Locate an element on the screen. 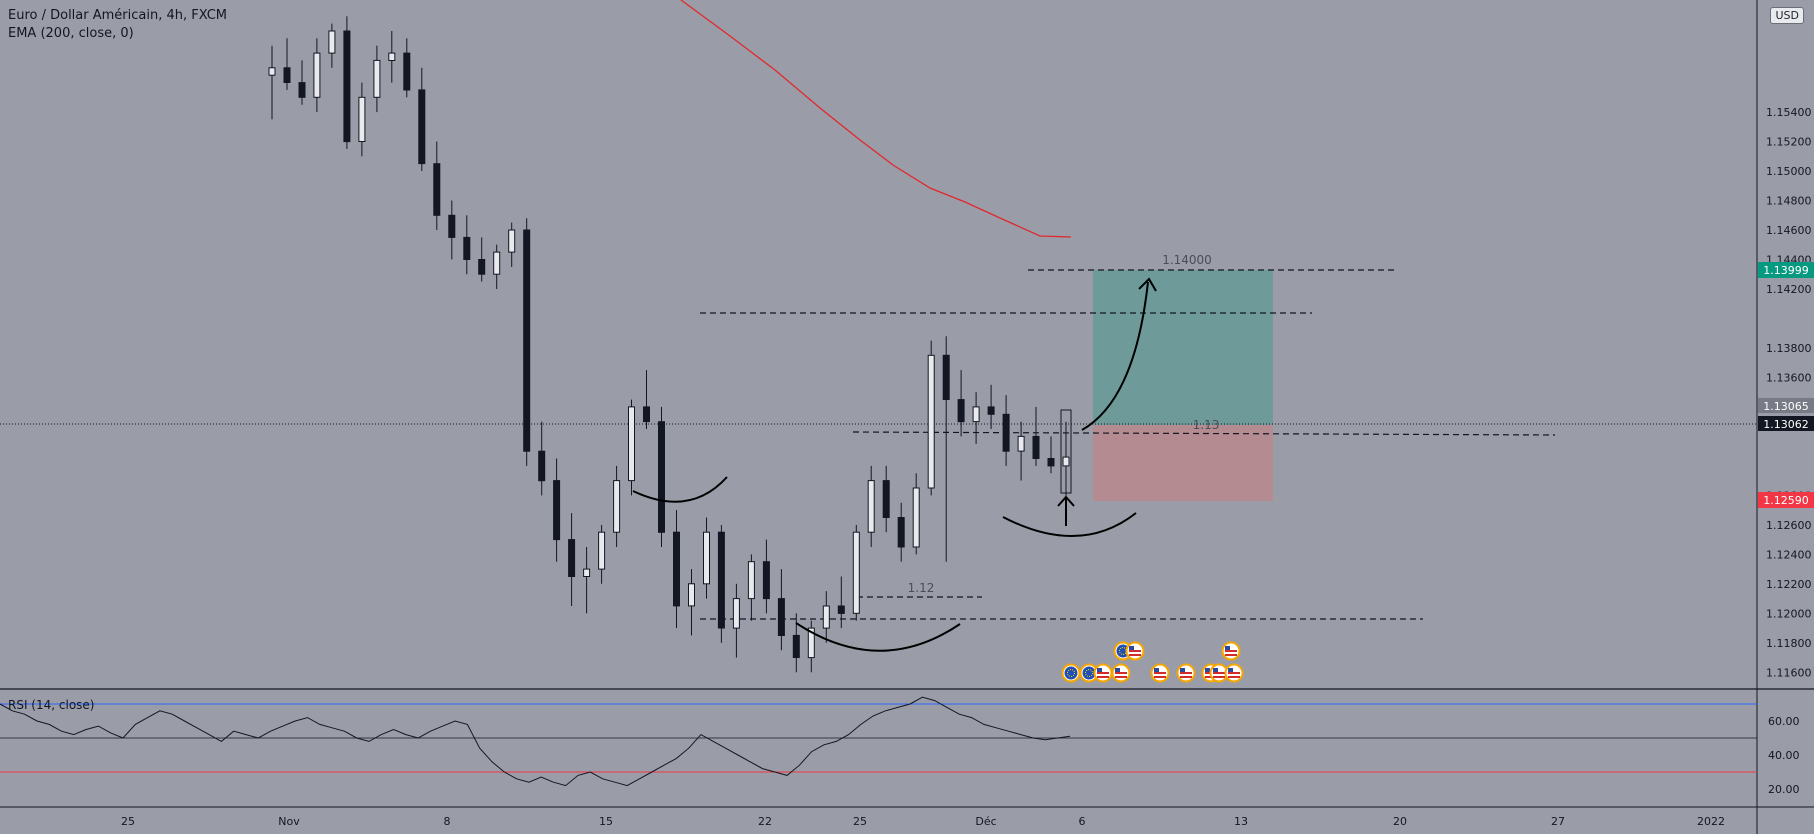  head-arc is located at coordinates (878, 637).